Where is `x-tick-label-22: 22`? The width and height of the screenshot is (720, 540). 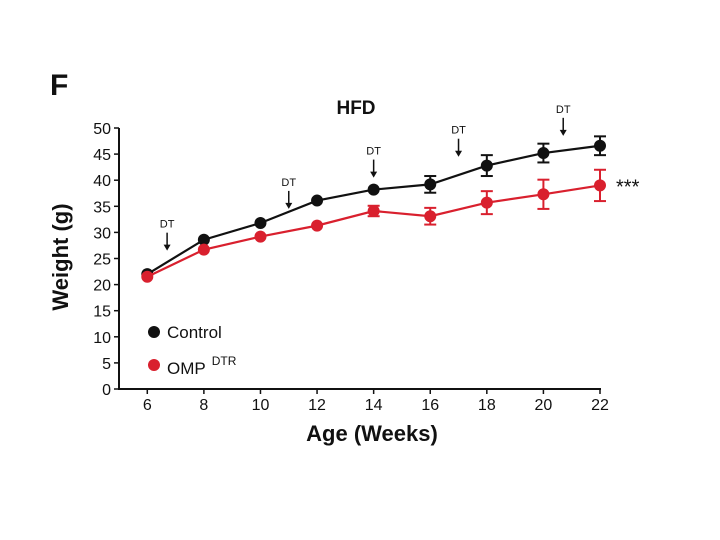
x-tick-label-22: 22 is located at coordinates (600, 405).